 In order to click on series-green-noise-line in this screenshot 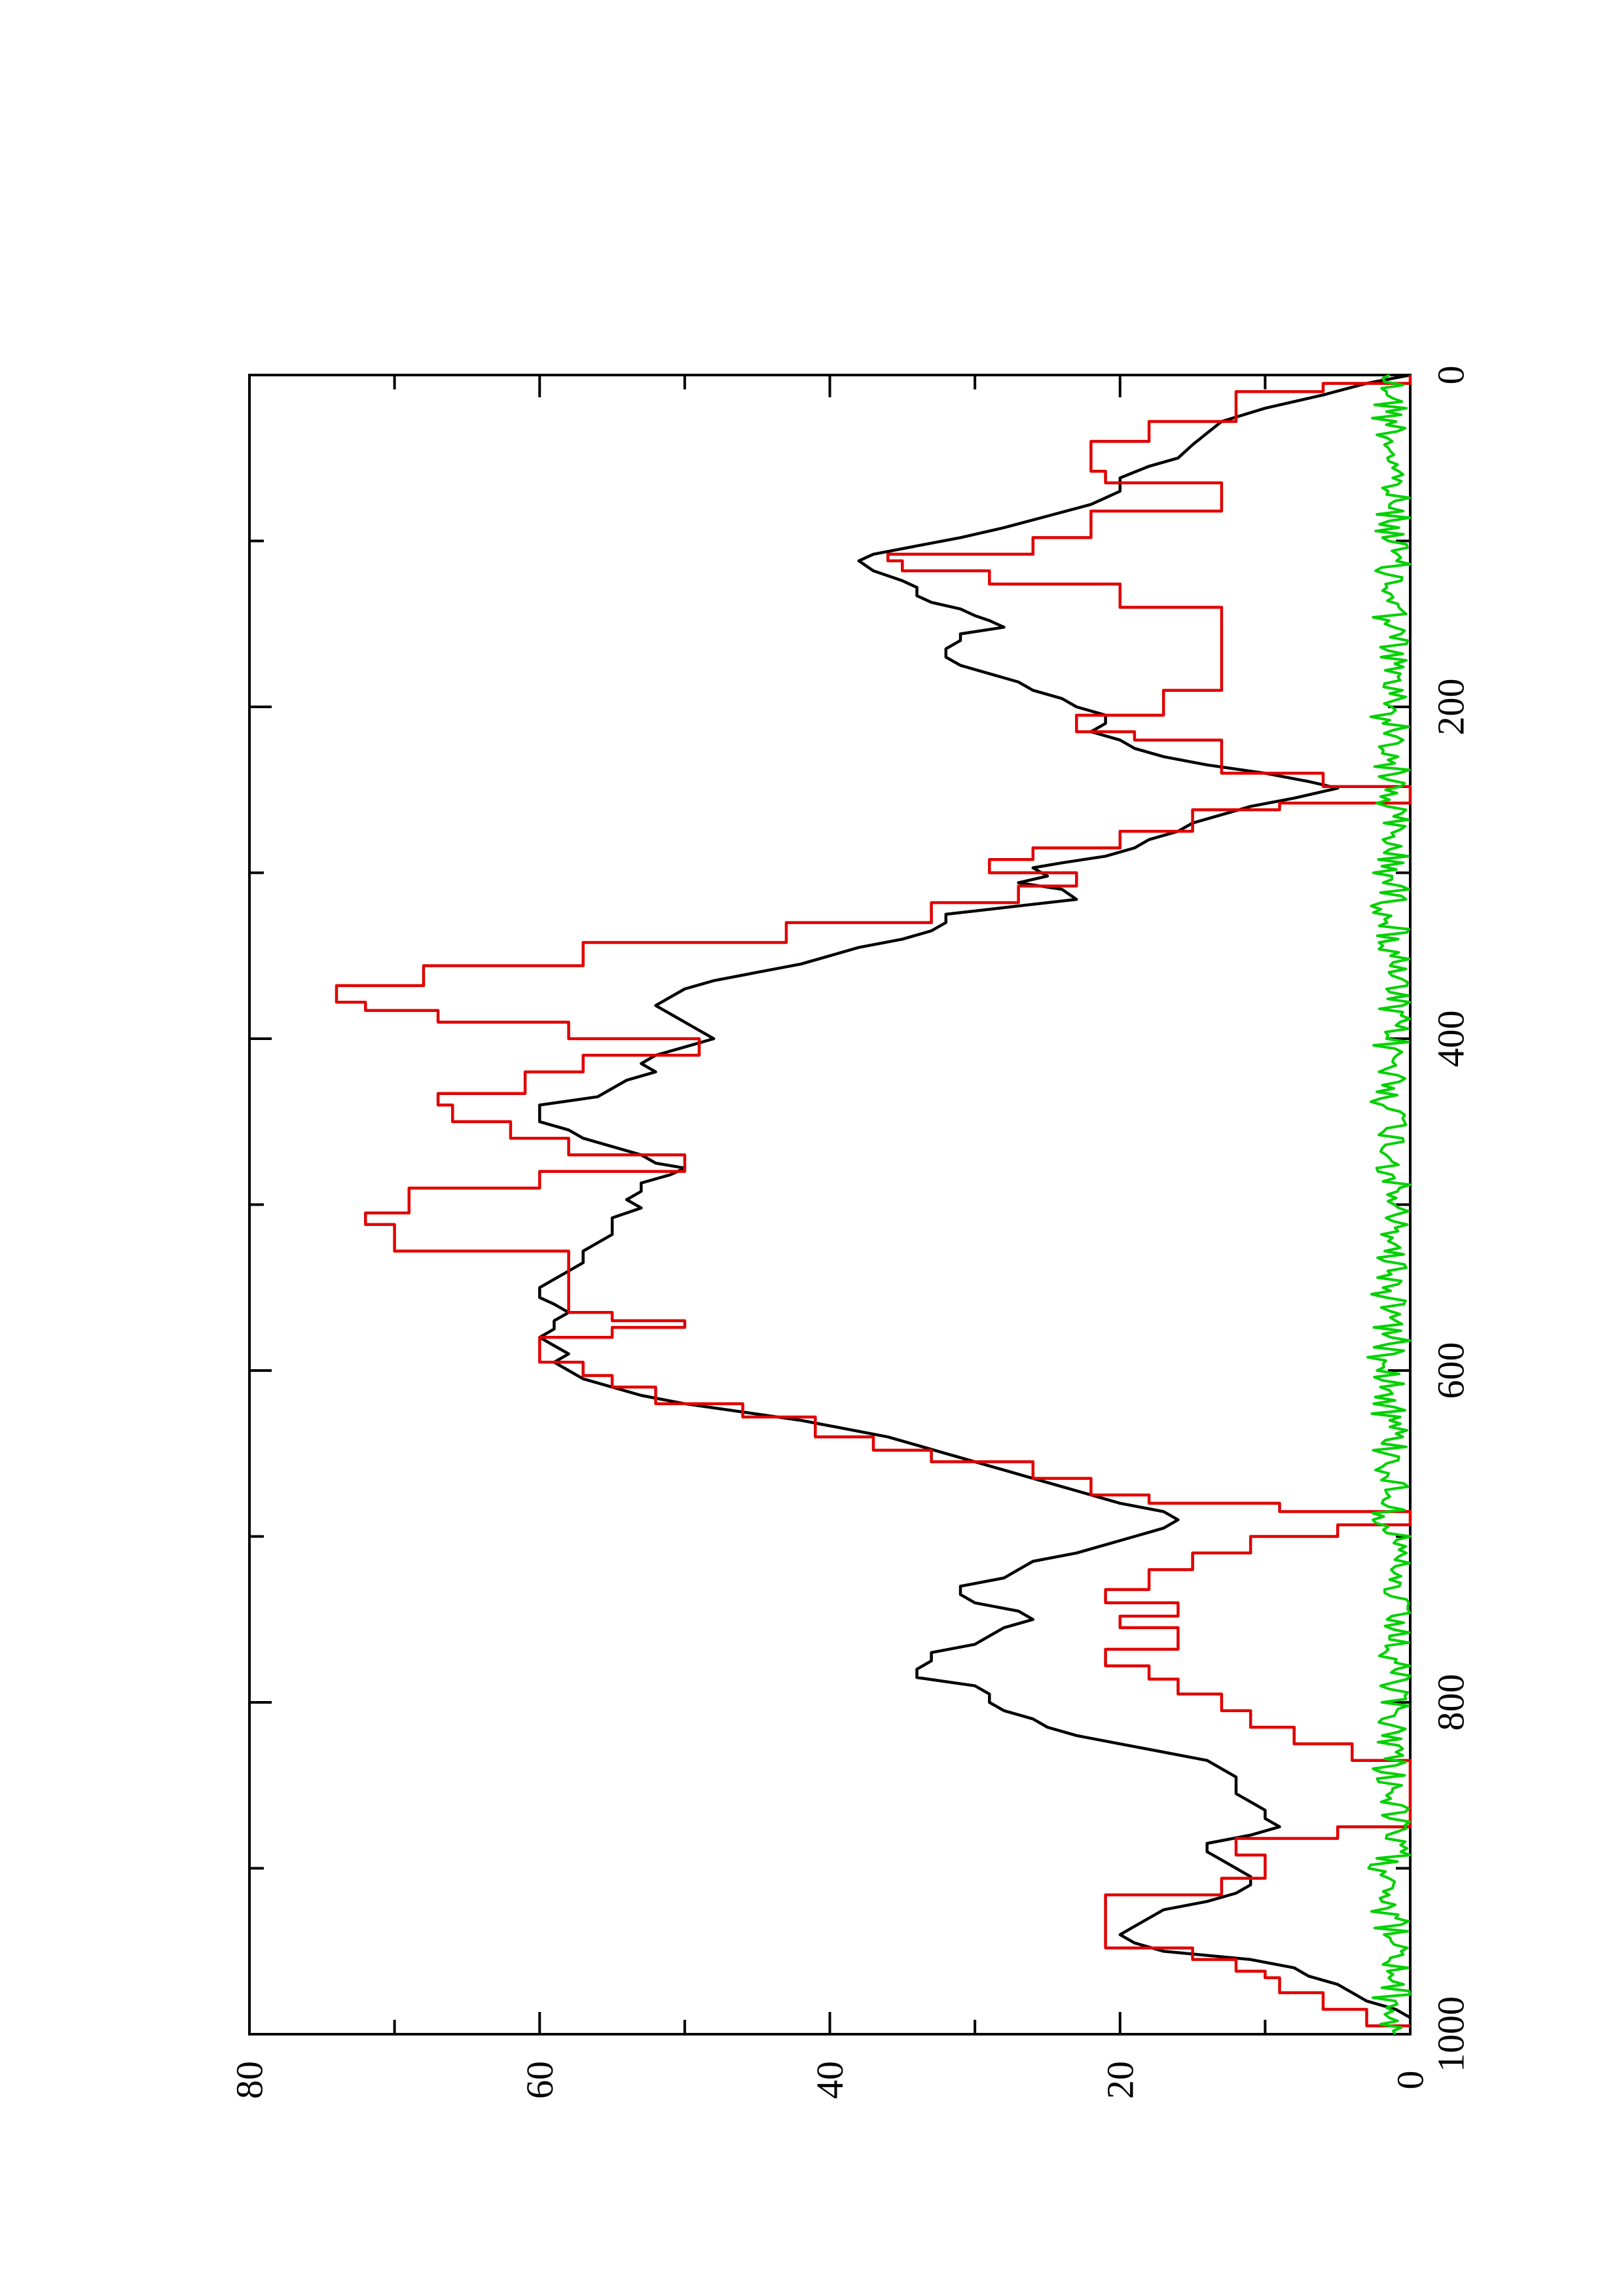, I will do `click(1389, 1205)`.